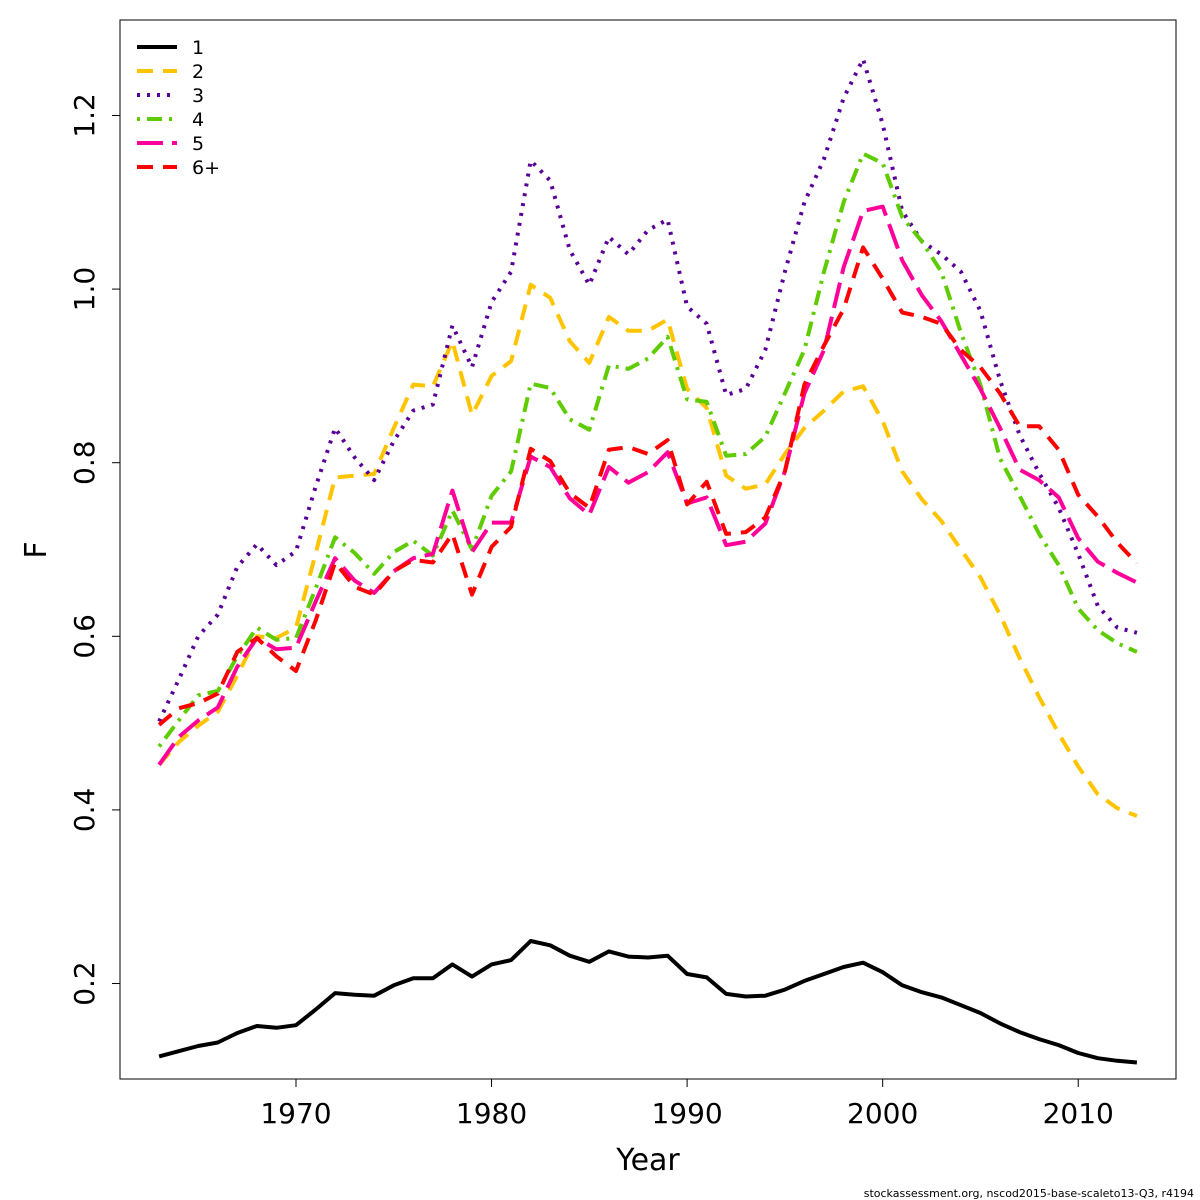  What do you see at coordinates (686, 1113) in the screenshot?
I see `x-tick-label: 1990` at bounding box center [686, 1113].